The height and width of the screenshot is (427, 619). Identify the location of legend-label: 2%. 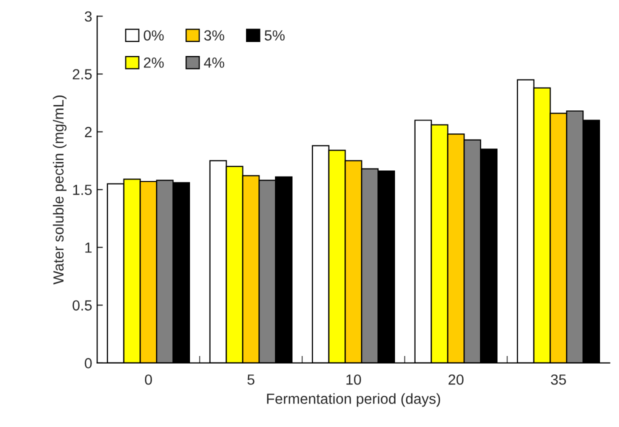
(154, 62).